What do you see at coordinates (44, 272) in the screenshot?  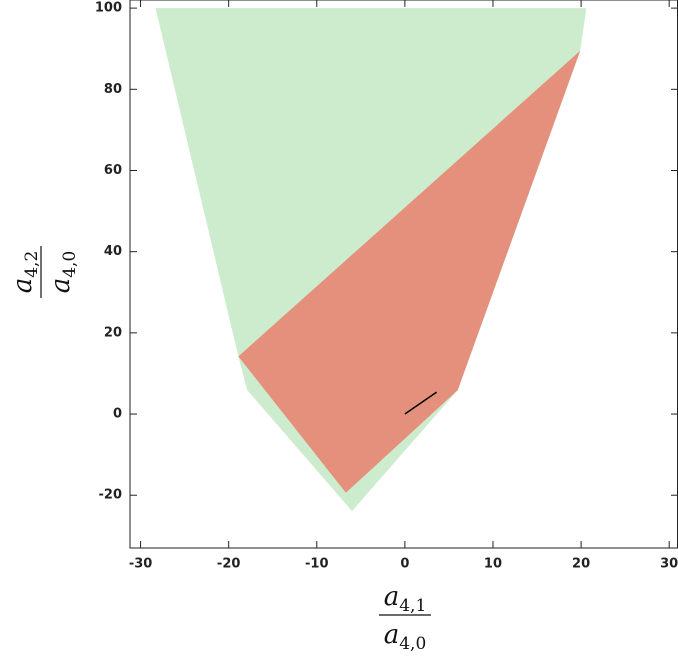 I see `y-label: a4,2a4,0` at bounding box center [44, 272].